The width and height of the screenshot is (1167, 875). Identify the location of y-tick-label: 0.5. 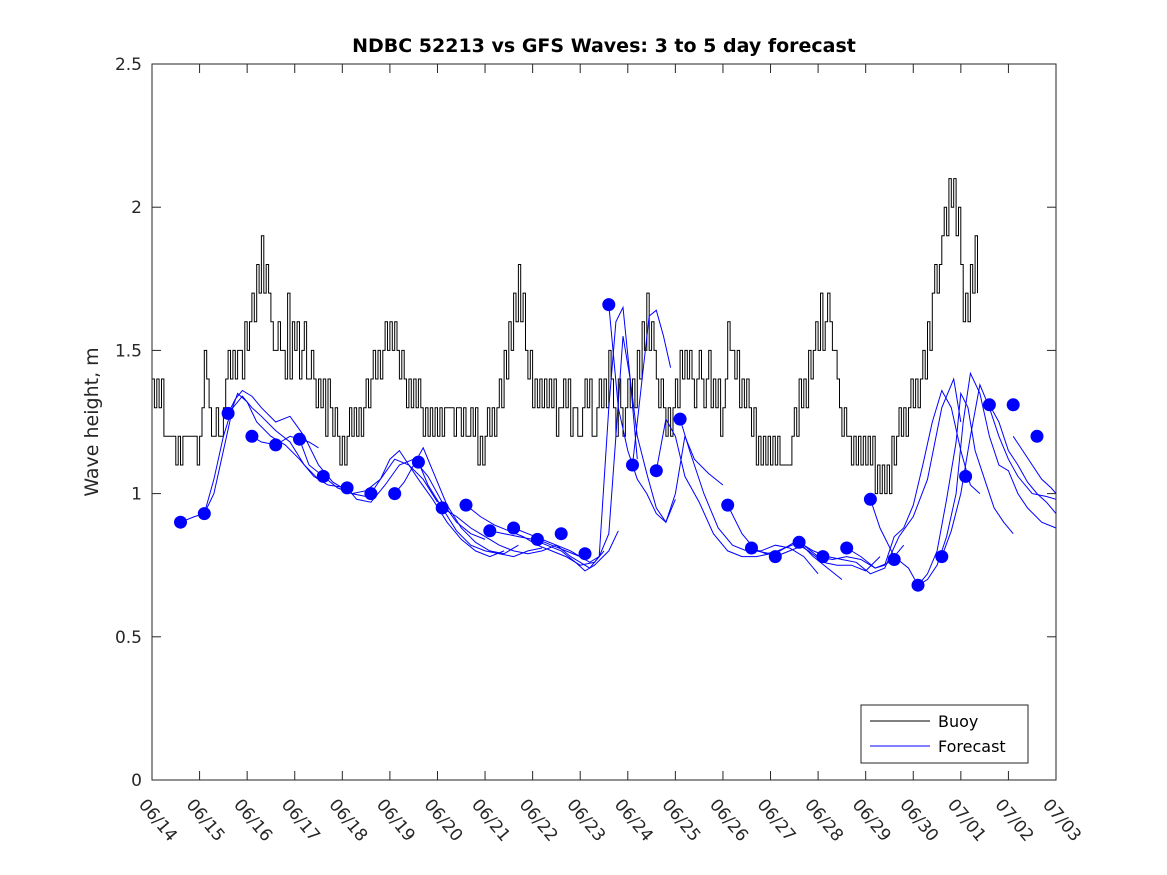
(128, 638).